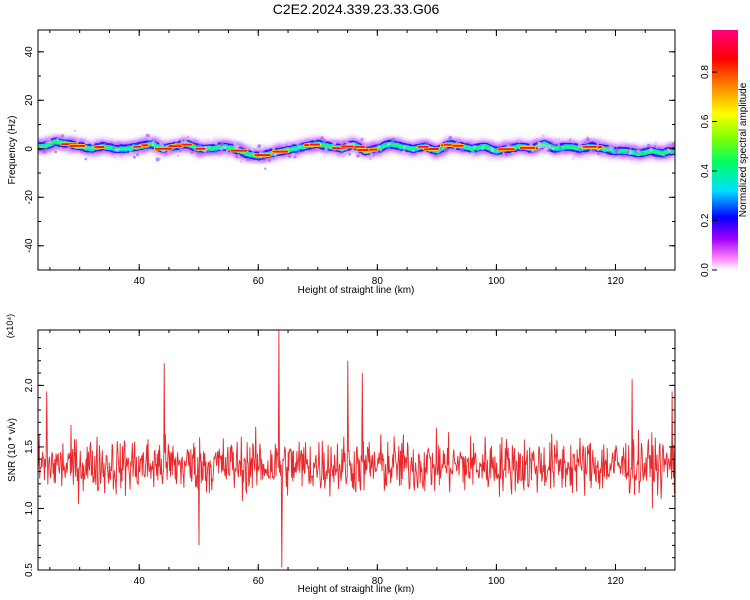  What do you see at coordinates (29, 100) in the screenshot?
I see `y-tick-label: 20` at bounding box center [29, 100].